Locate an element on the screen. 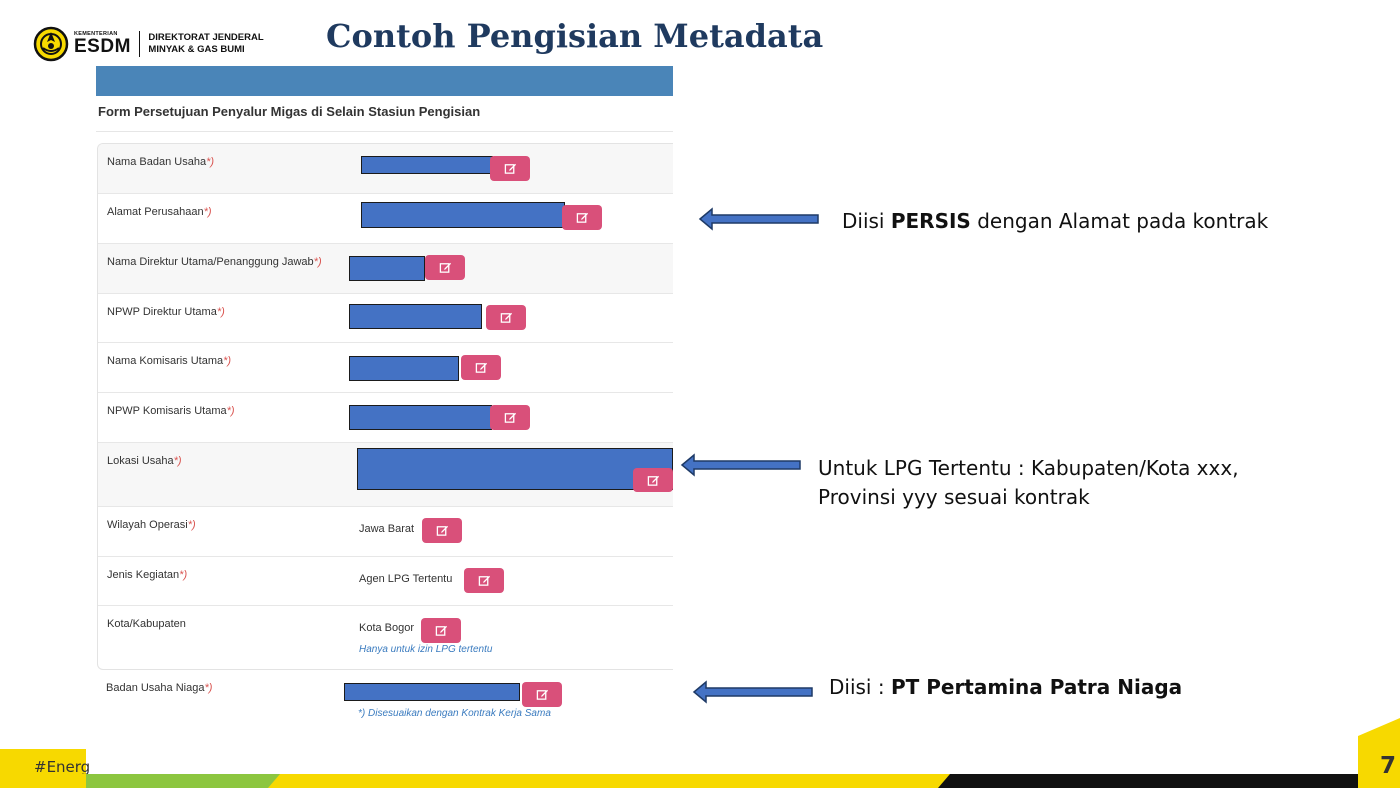 This screenshot has height=788, width=1400. edit-button-npwp-direktur is located at coordinates (506, 317).